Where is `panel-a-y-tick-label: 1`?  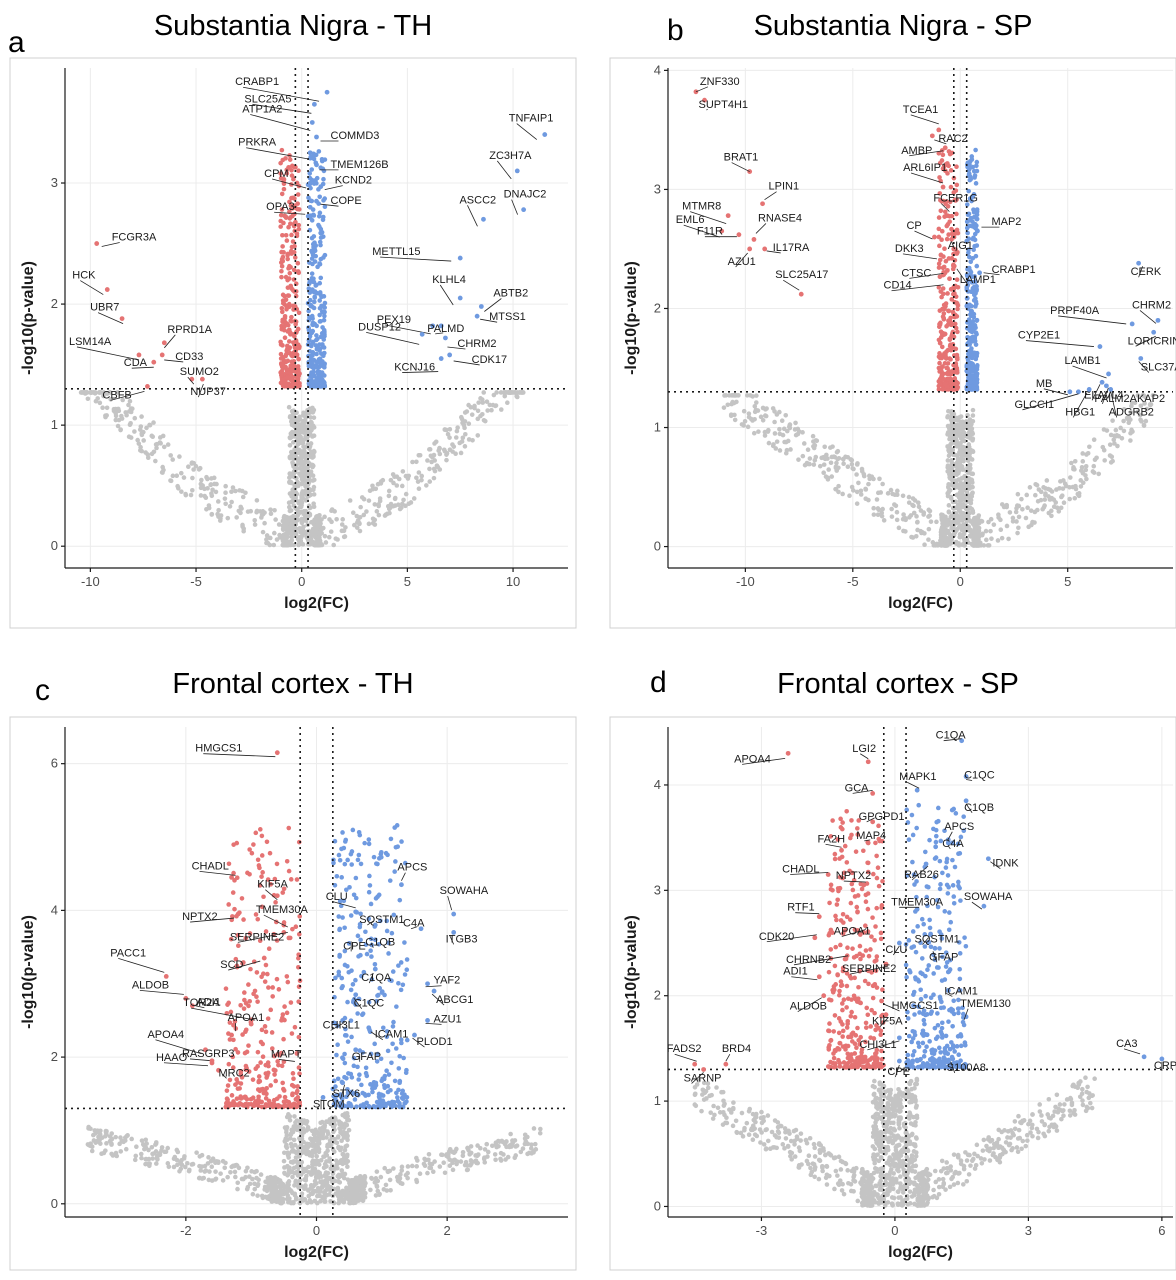
panel-a-y-tick-label: 1 is located at coordinates (54, 424).